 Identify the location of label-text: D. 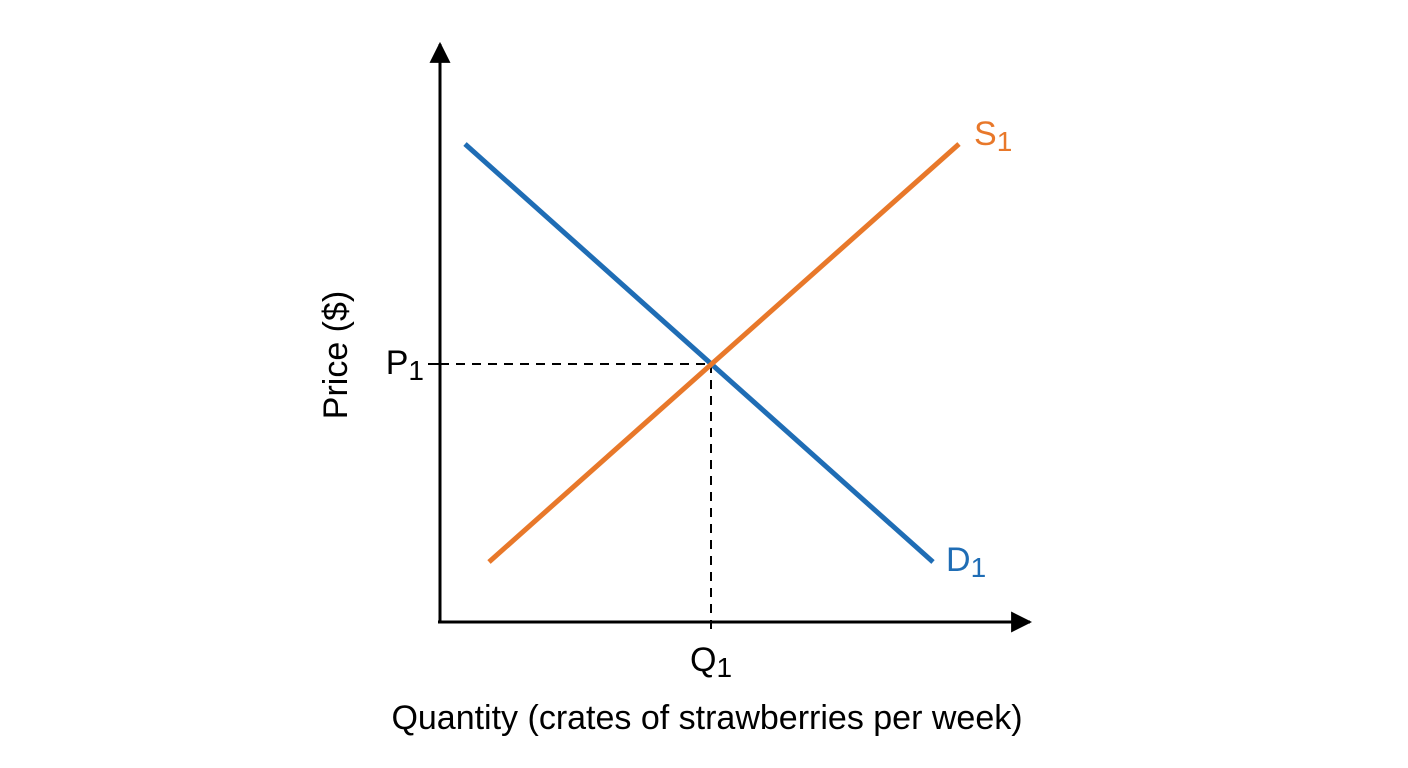
(958, 560).